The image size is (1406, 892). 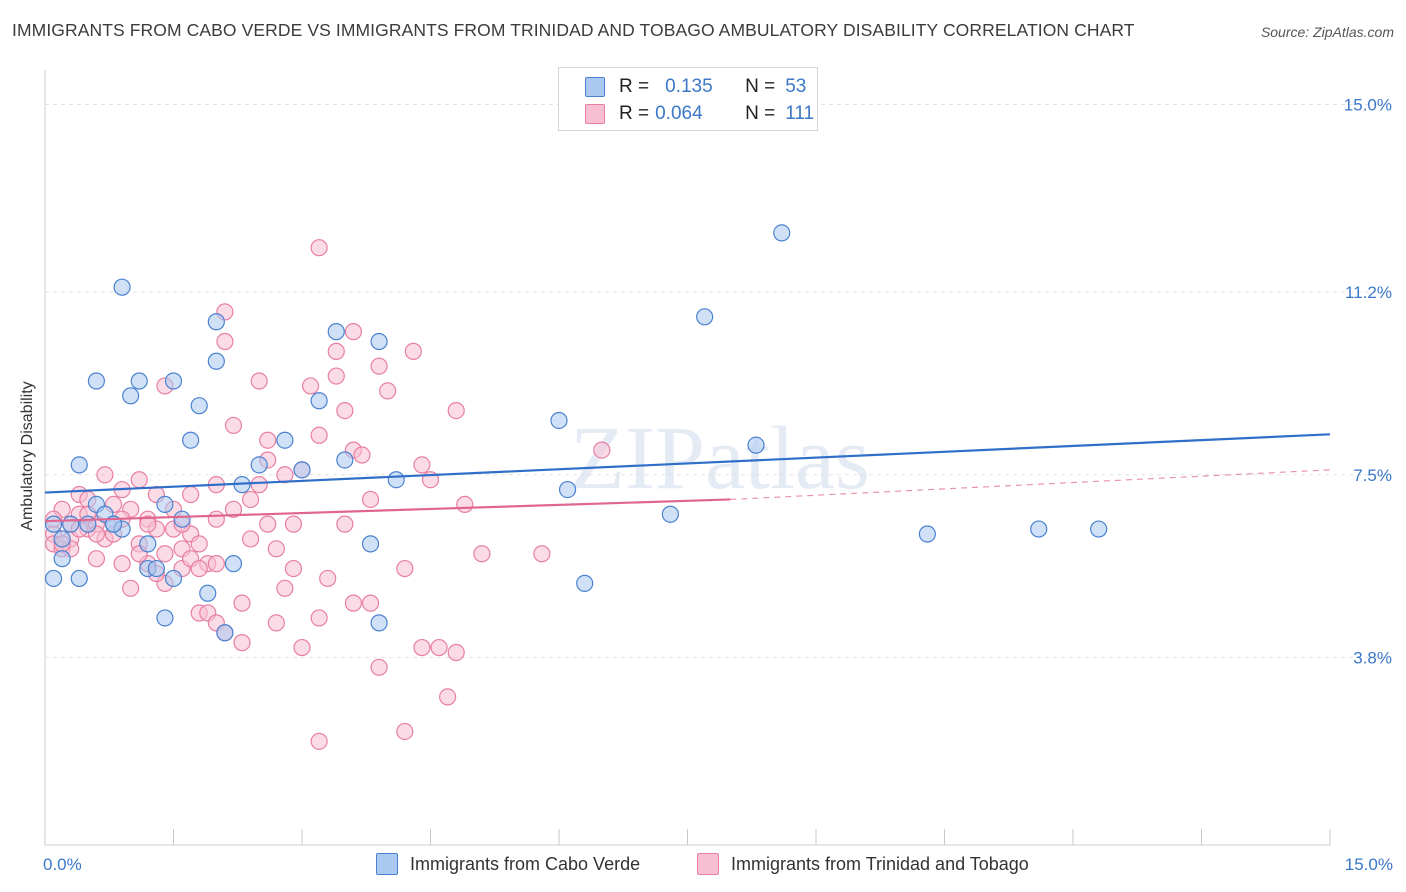 I want to click on x-tick-label: 15.0%, so click(x=1369, y=864).